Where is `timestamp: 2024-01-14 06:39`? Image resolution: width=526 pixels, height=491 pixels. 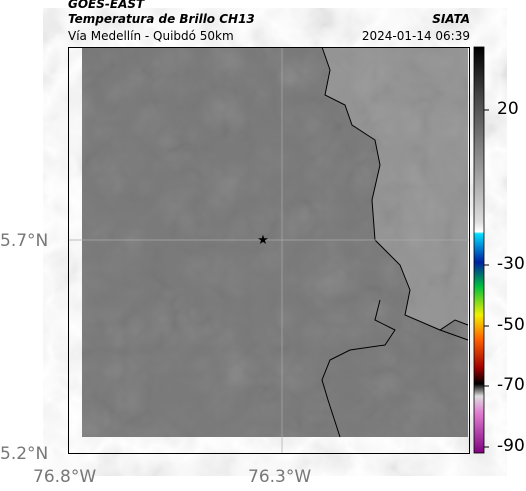
timestamp: 2024-01-14 06:39 is located at coordinates (415, 36).